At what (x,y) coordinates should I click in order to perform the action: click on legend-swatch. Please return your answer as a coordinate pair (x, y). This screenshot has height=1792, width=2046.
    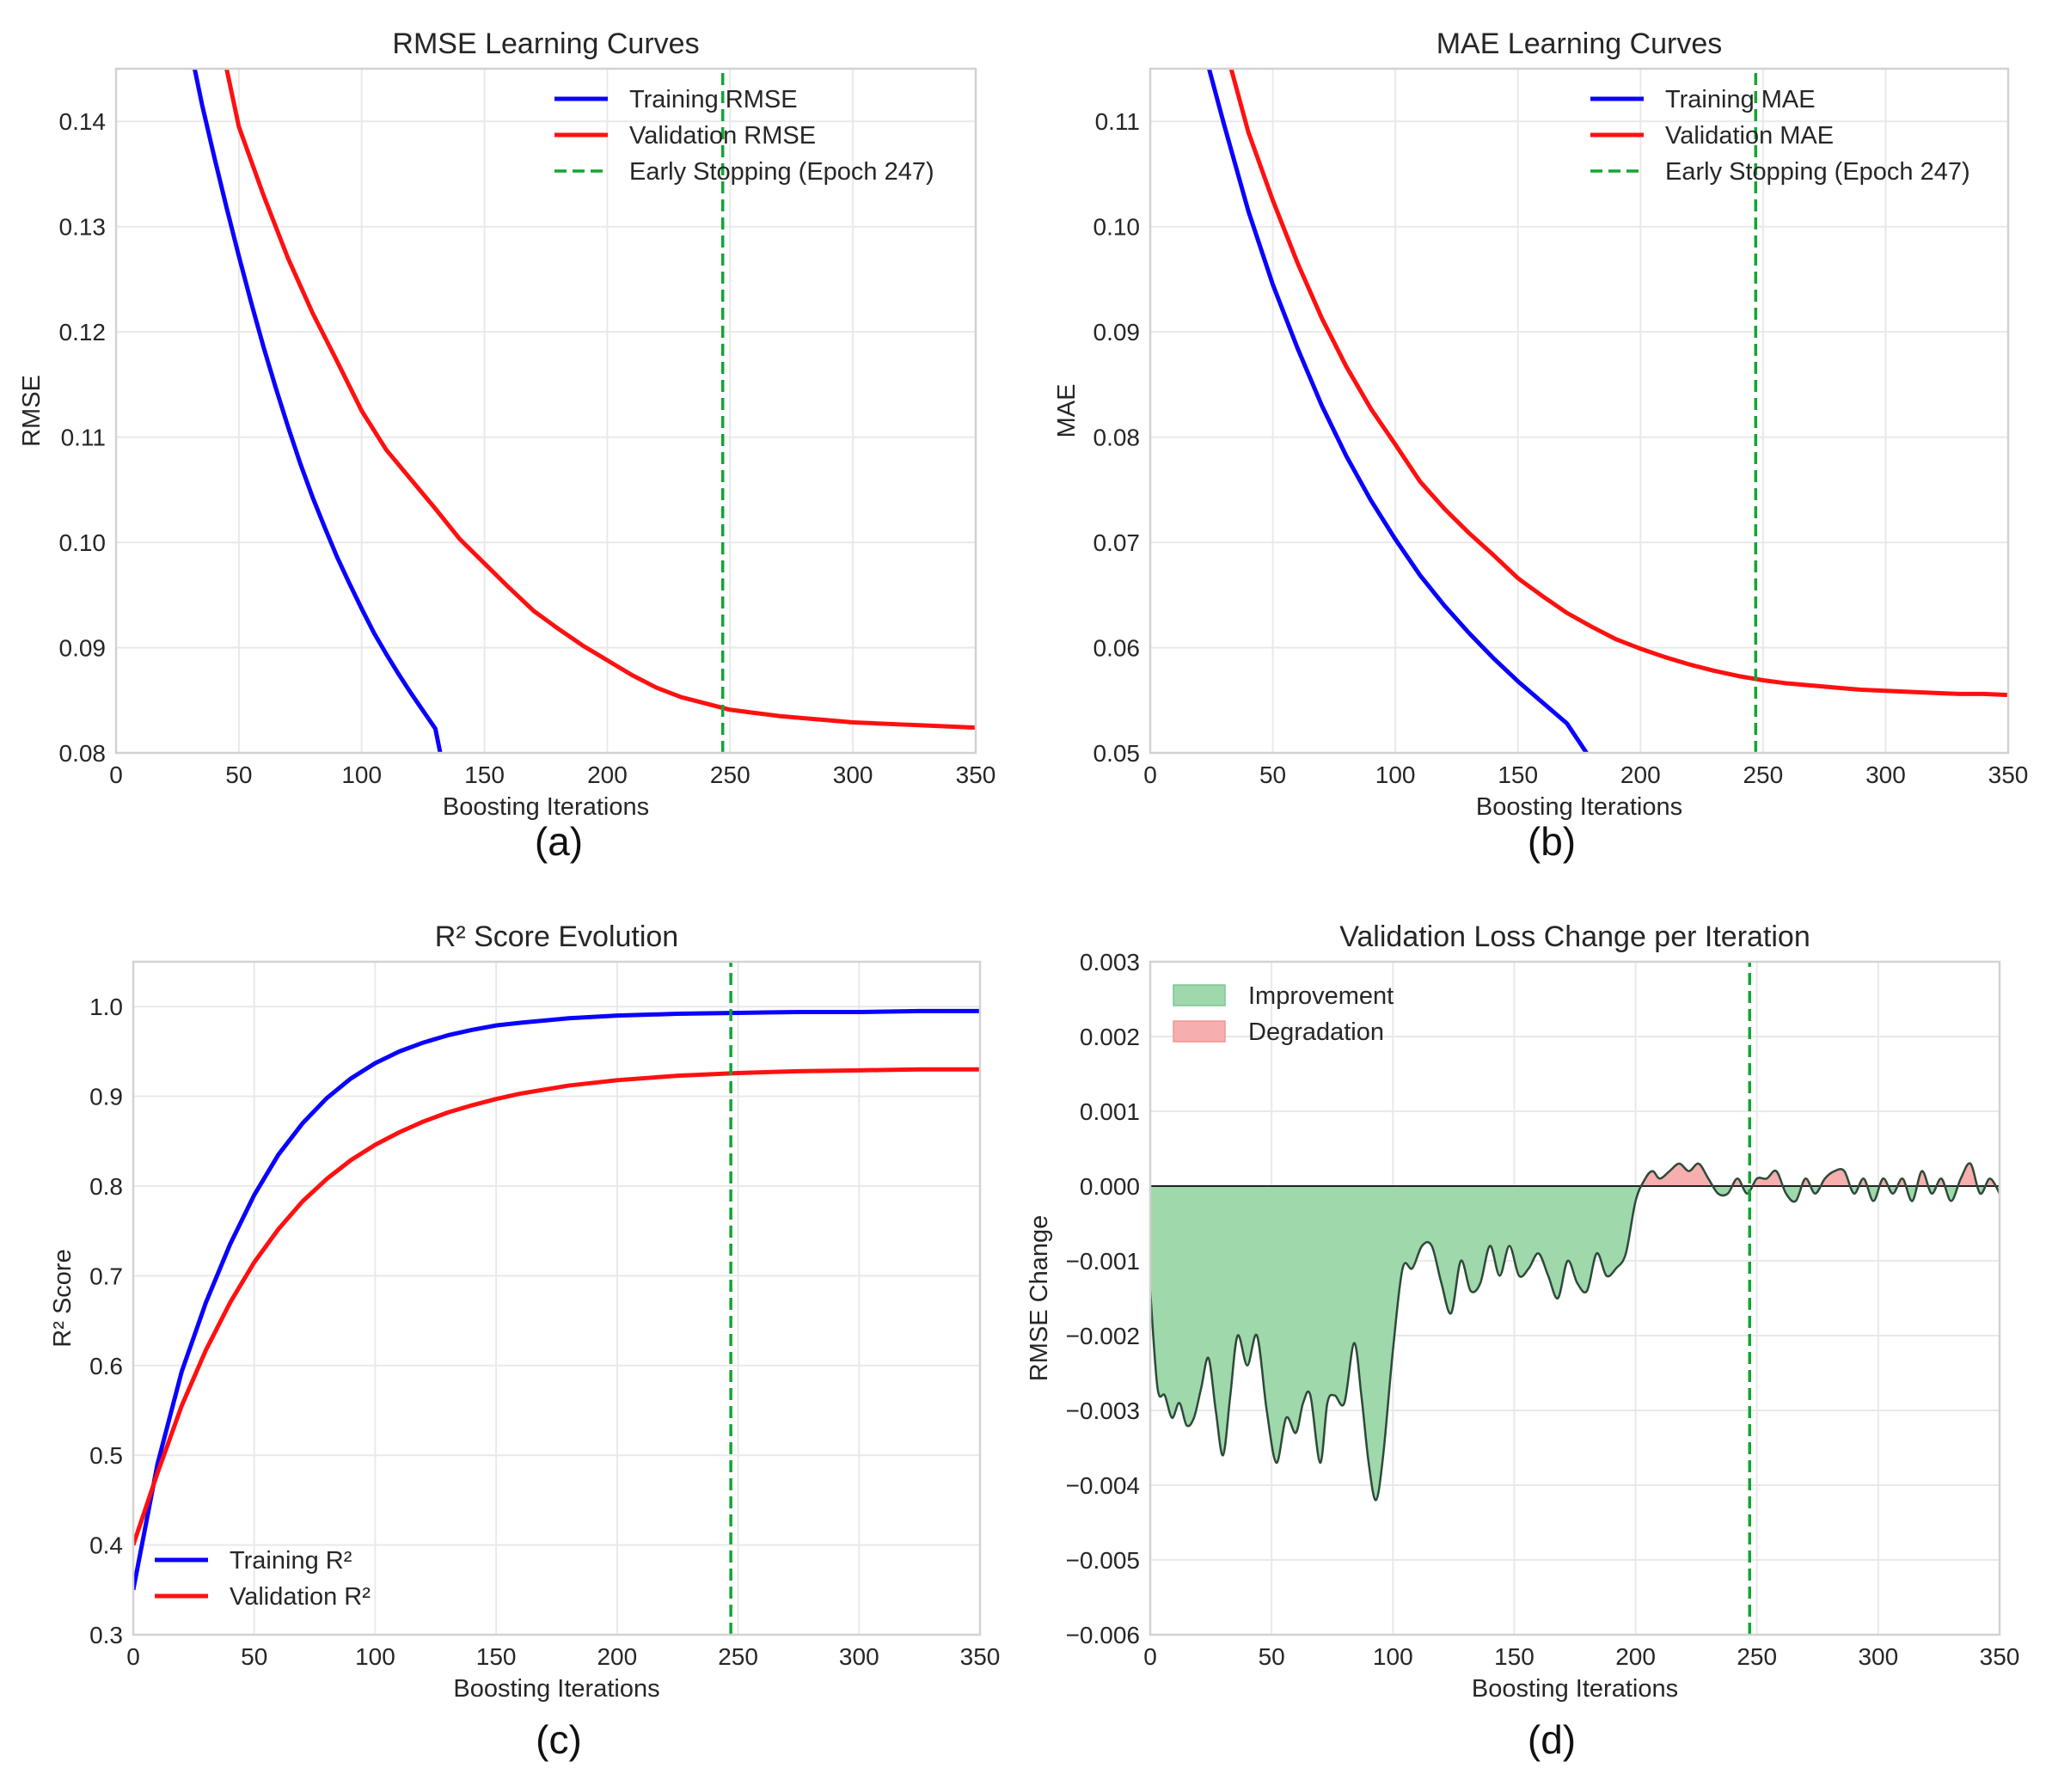
    Looking at the image, I should click on (1200, 995).